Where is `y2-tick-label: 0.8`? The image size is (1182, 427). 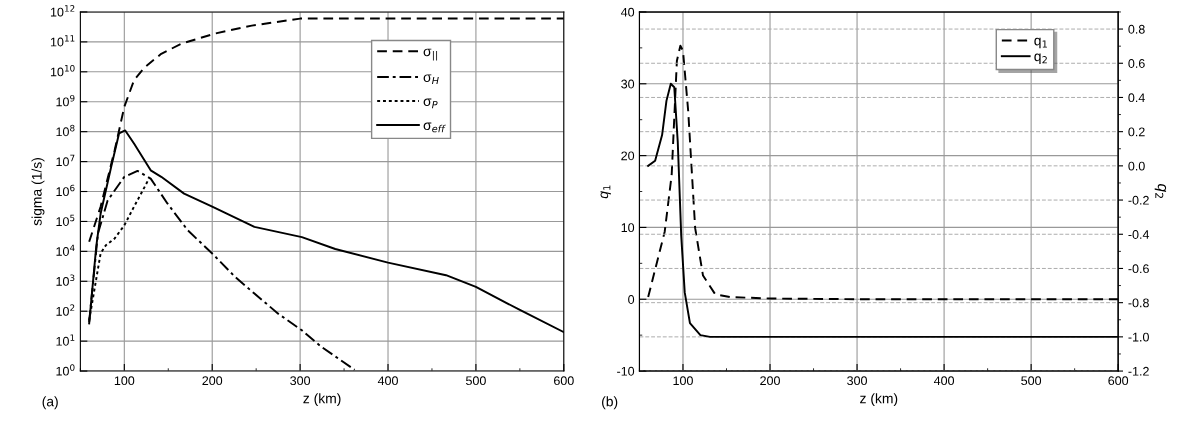
y2-tick-label: 0.8 is located at coordinates (1136, 29).